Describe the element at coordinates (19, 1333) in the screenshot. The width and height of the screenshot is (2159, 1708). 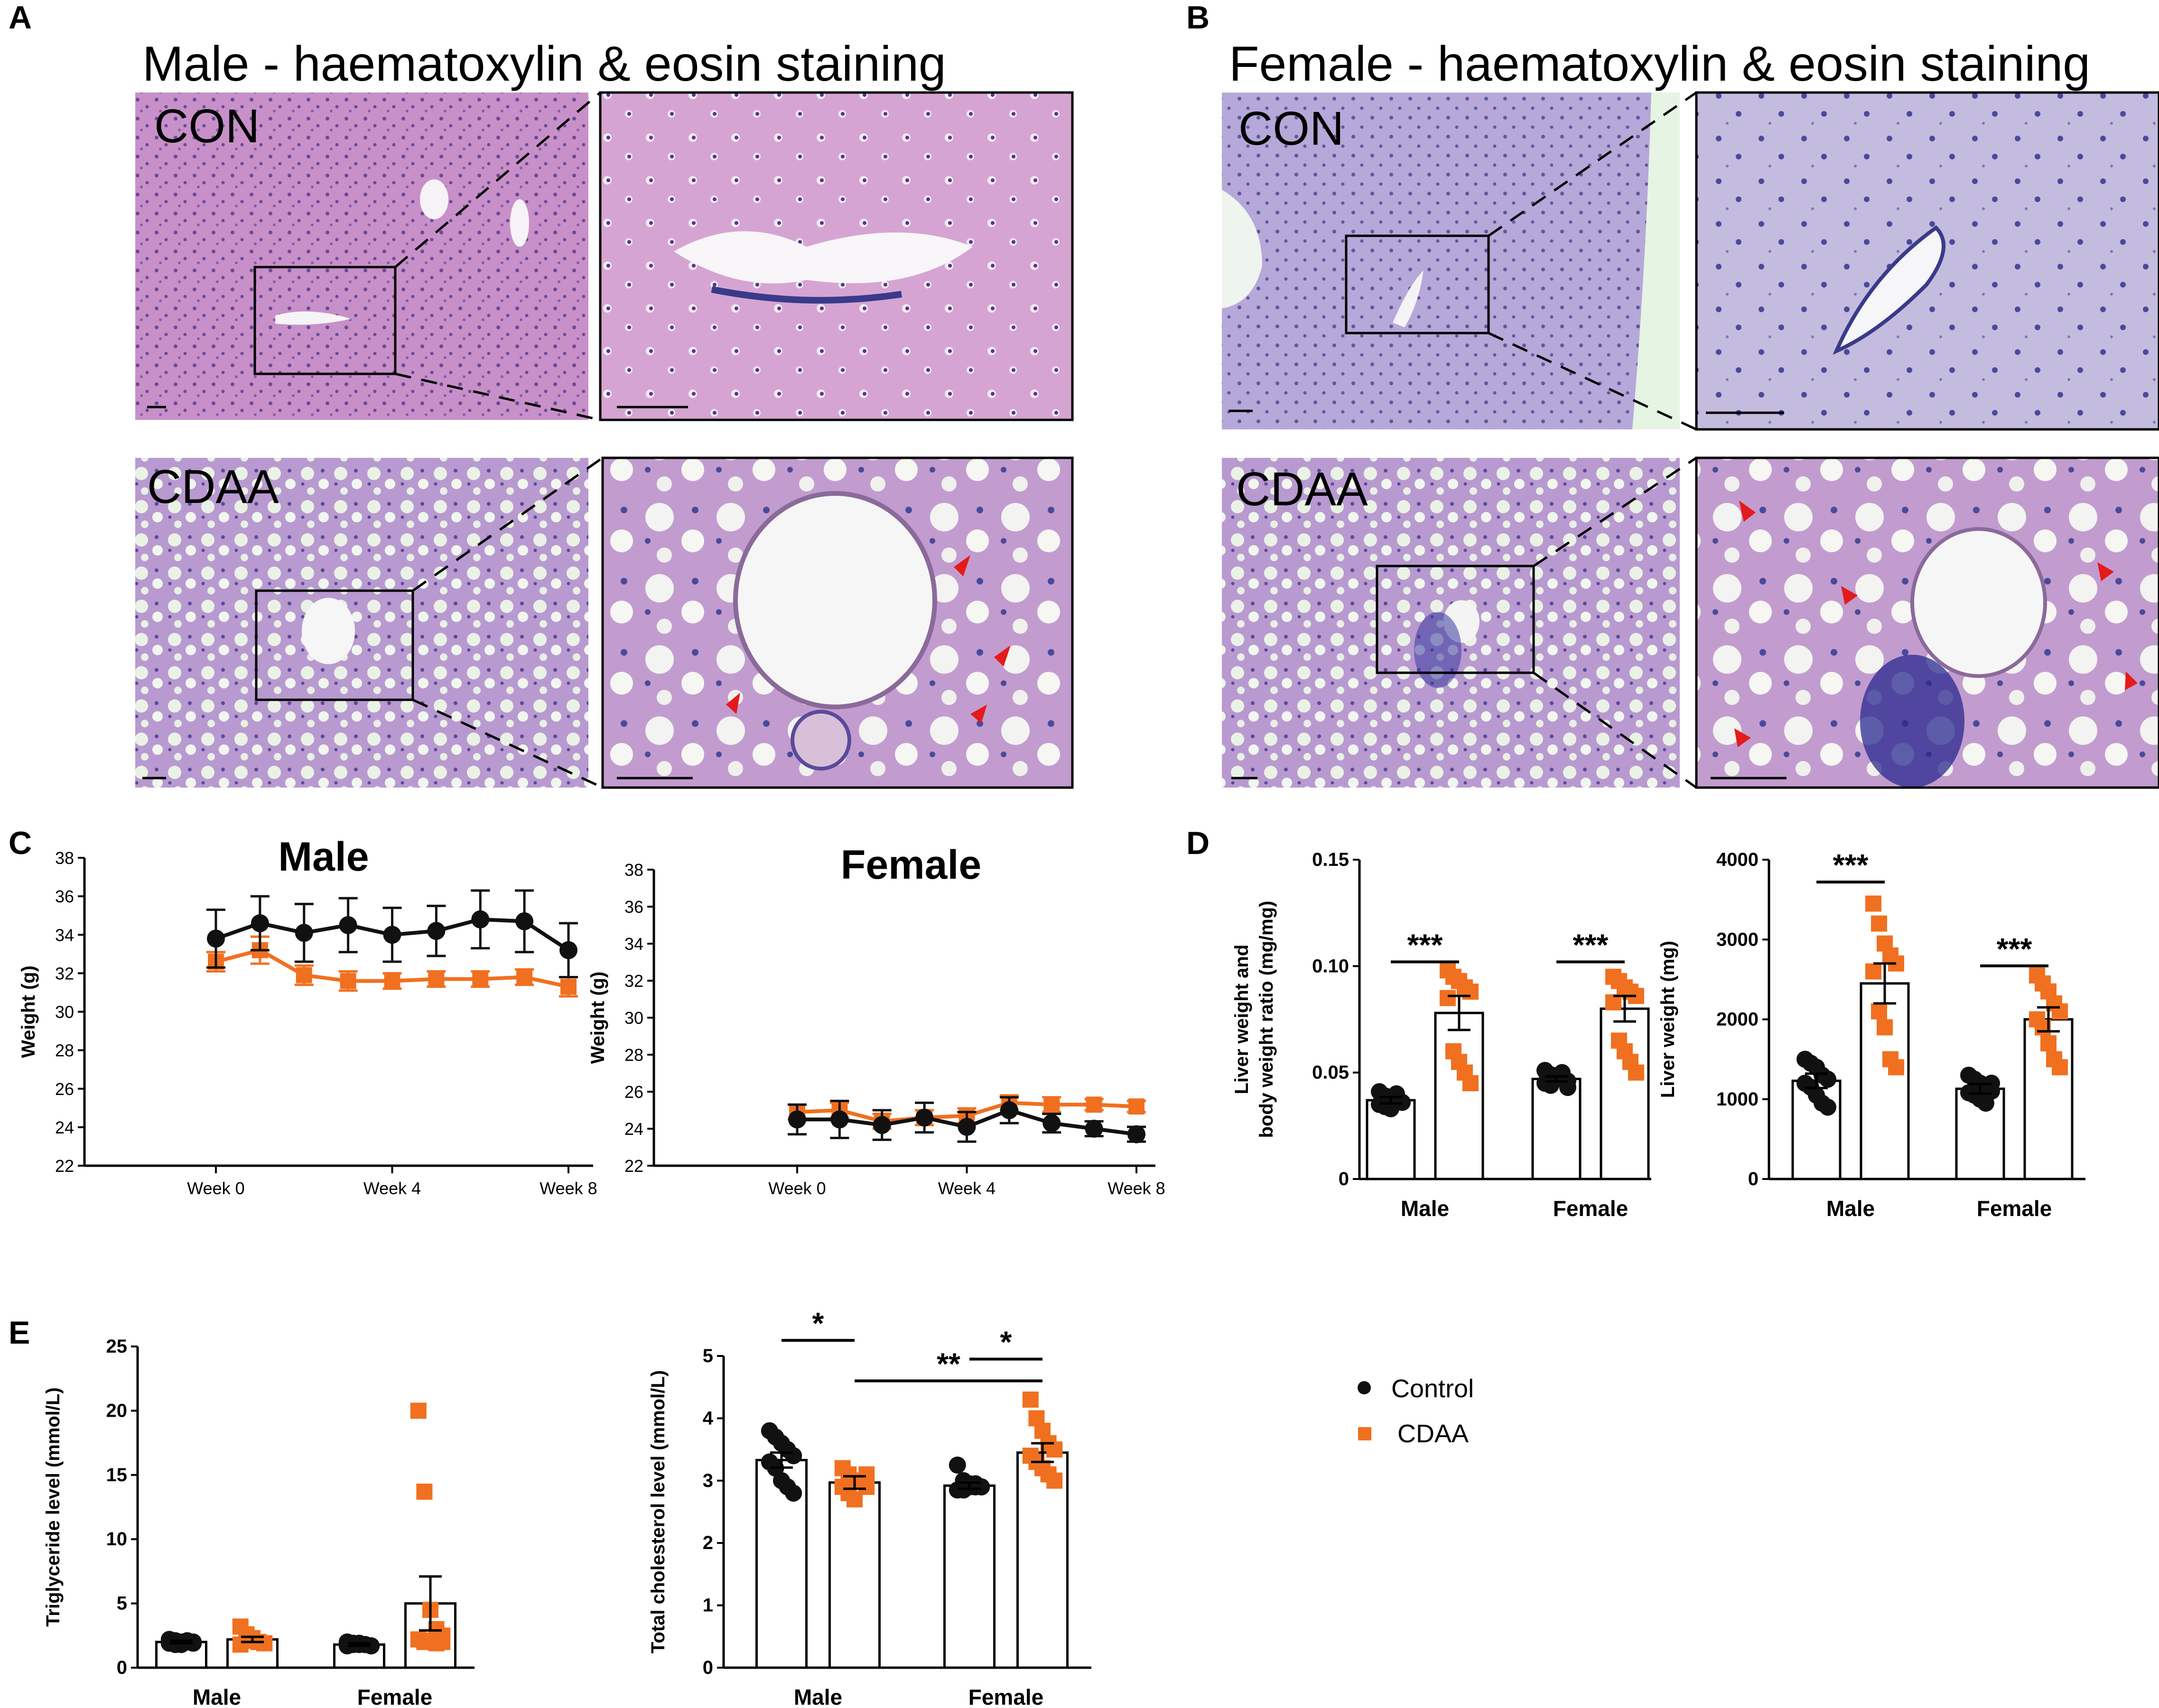
I see `panel-label-e: E` at that location.